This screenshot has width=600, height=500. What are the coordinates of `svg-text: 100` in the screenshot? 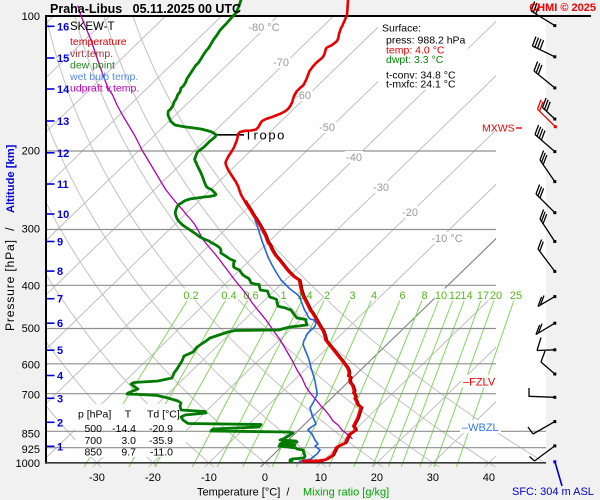 It's located at (31, 17).